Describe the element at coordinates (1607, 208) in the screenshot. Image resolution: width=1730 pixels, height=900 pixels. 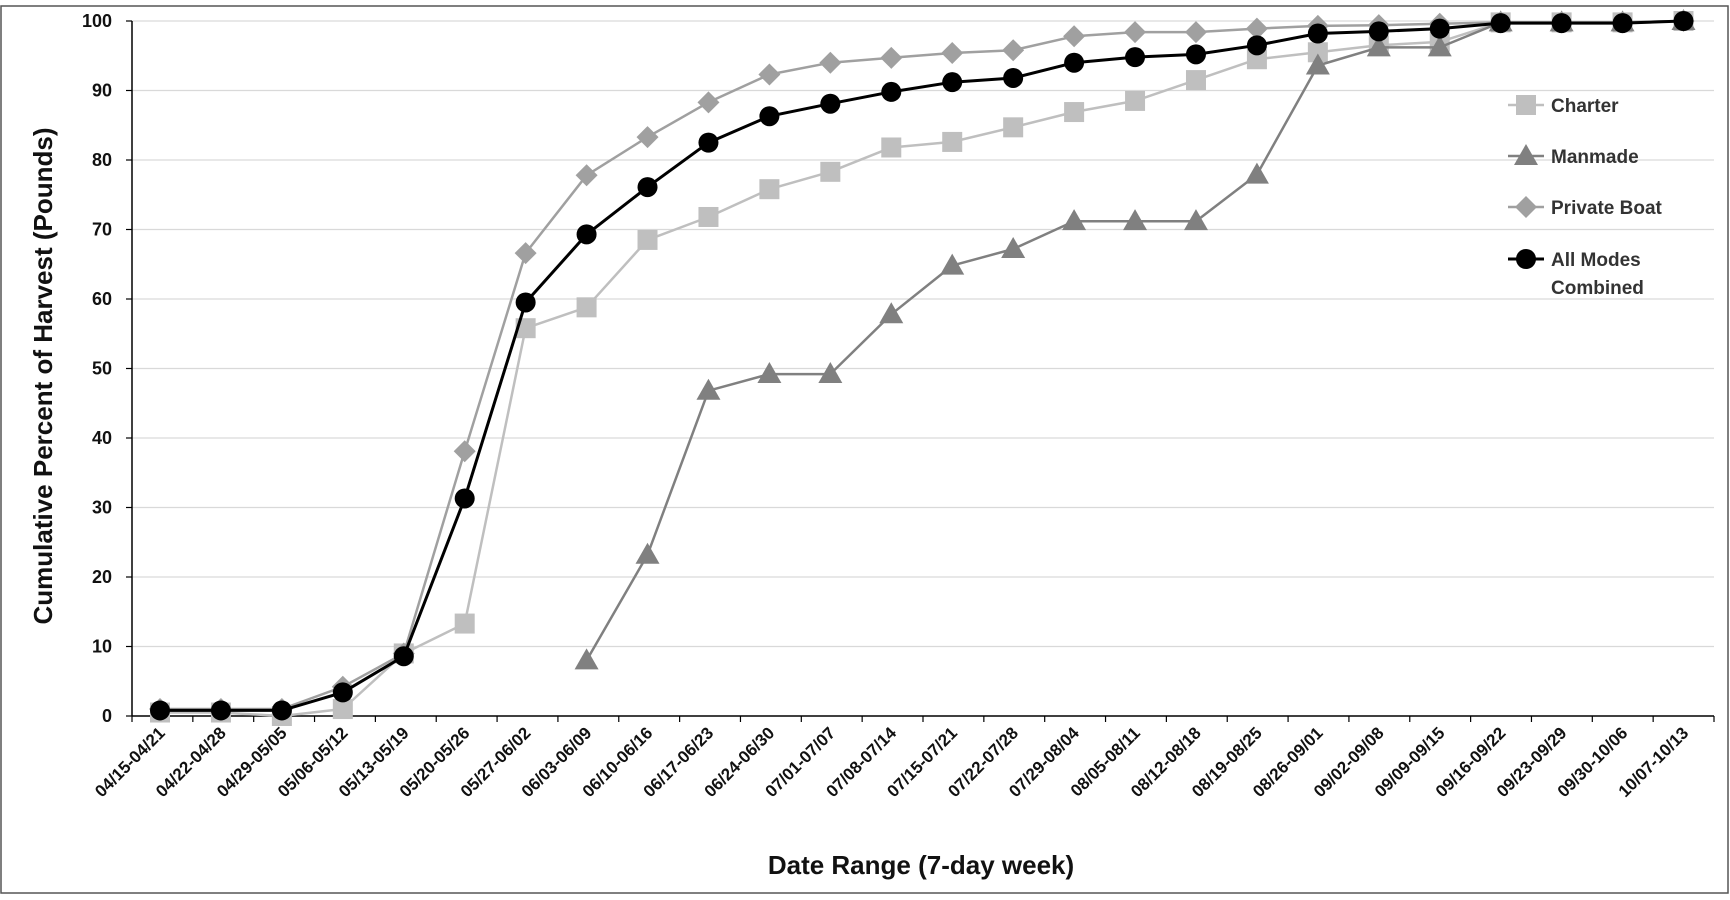
I see `legend-label-private-boat: Private Boat` at that location.